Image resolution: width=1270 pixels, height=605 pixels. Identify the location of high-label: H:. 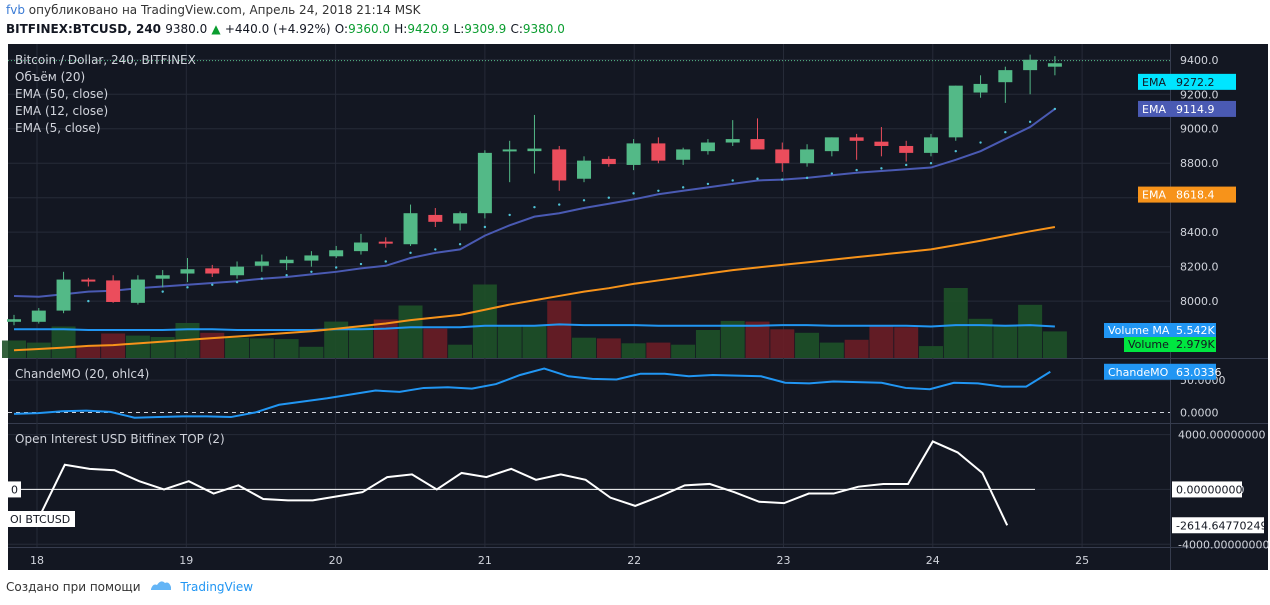
(401, 29).